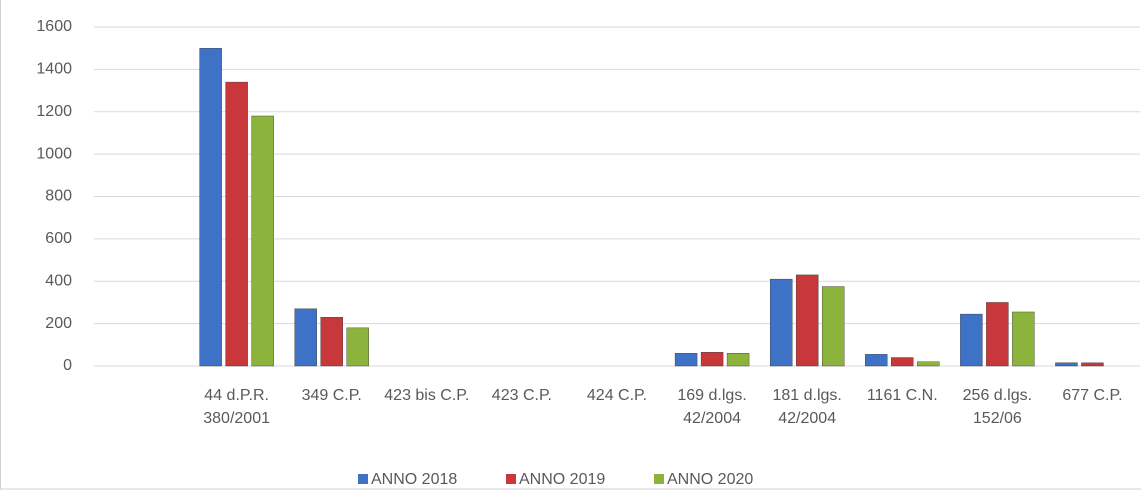 This screenshot has height=490, width=1141. Describe the element at coordinates (58, 280) in the screenshot. I see `y-tick-label: 400` at that location.